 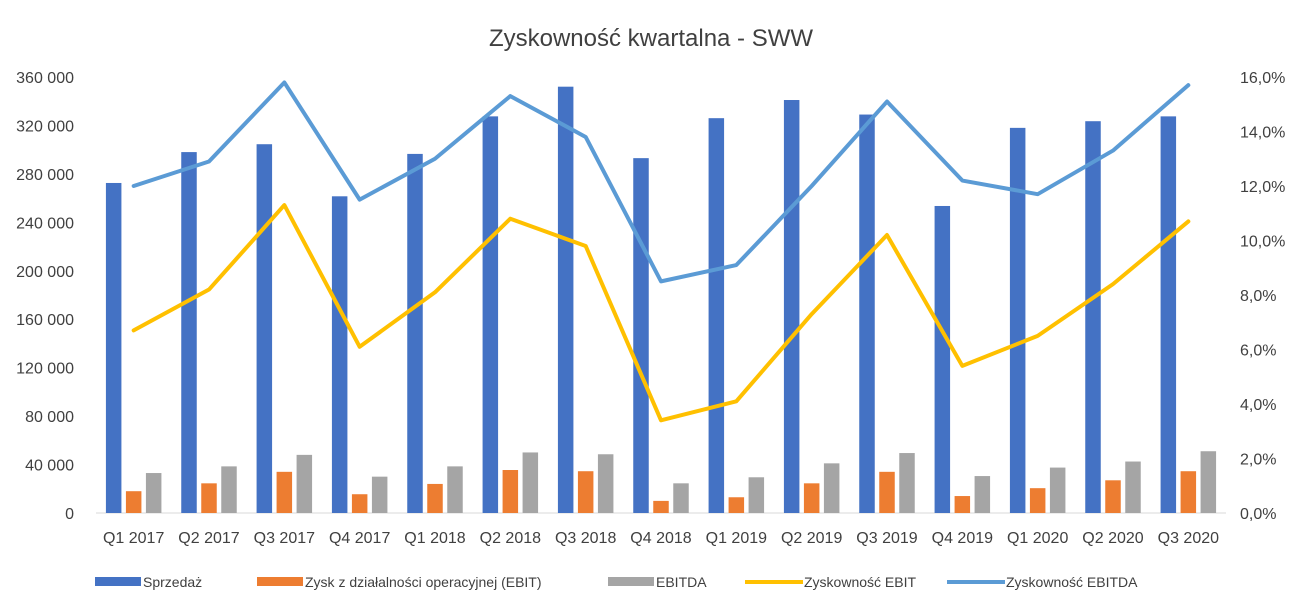 I want to click on left-tick-label: 200 000, so click(x=45, y=272).